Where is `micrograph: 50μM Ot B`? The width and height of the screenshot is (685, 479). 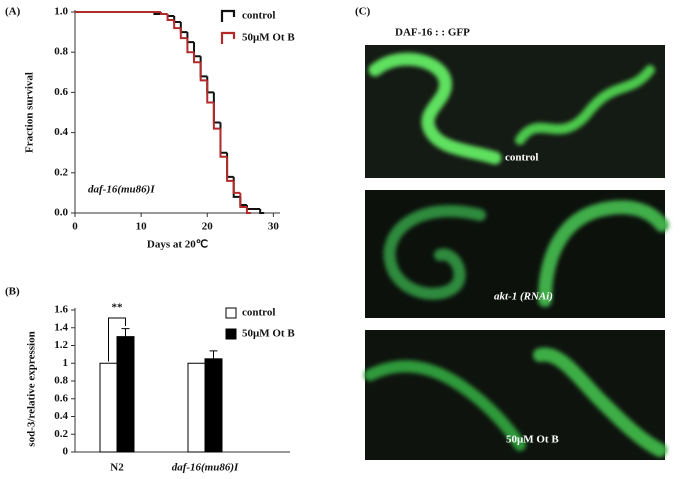 micrograph: 50μM Ot B is located at coordinates (515, 395).